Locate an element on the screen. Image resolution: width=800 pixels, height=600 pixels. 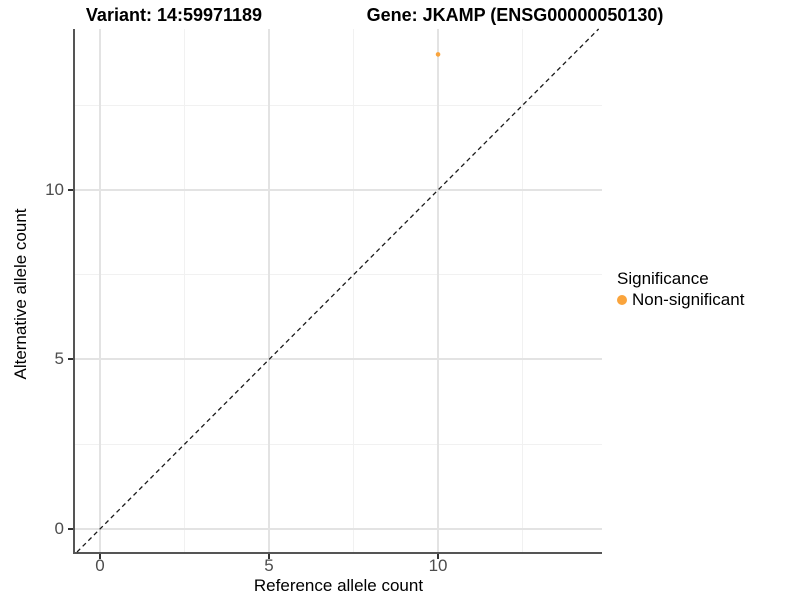
legend-title: Significance is located at coordinates (663, 278).